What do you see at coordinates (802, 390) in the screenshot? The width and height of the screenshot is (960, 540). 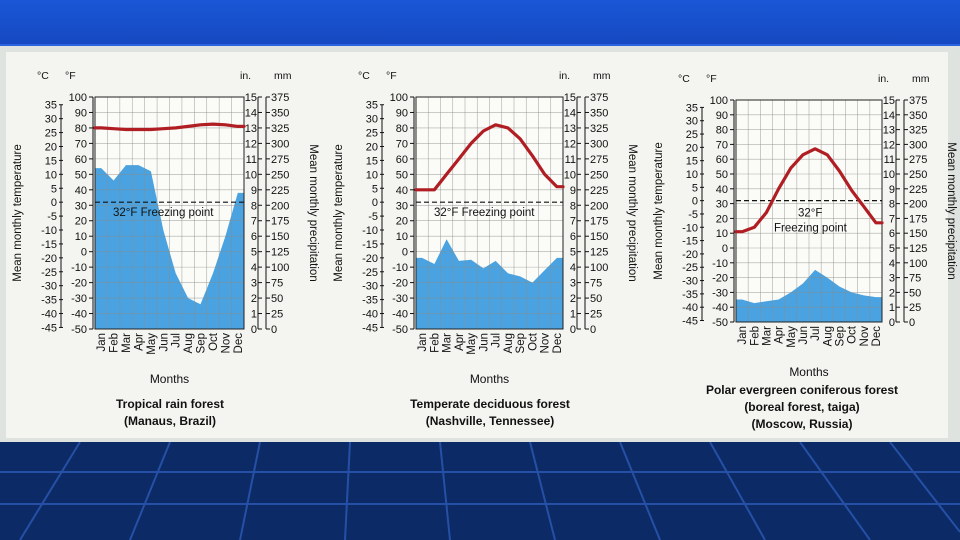 I see `chart-title: Polar evergreen coniferous forest` at bounding box center [802, 390].